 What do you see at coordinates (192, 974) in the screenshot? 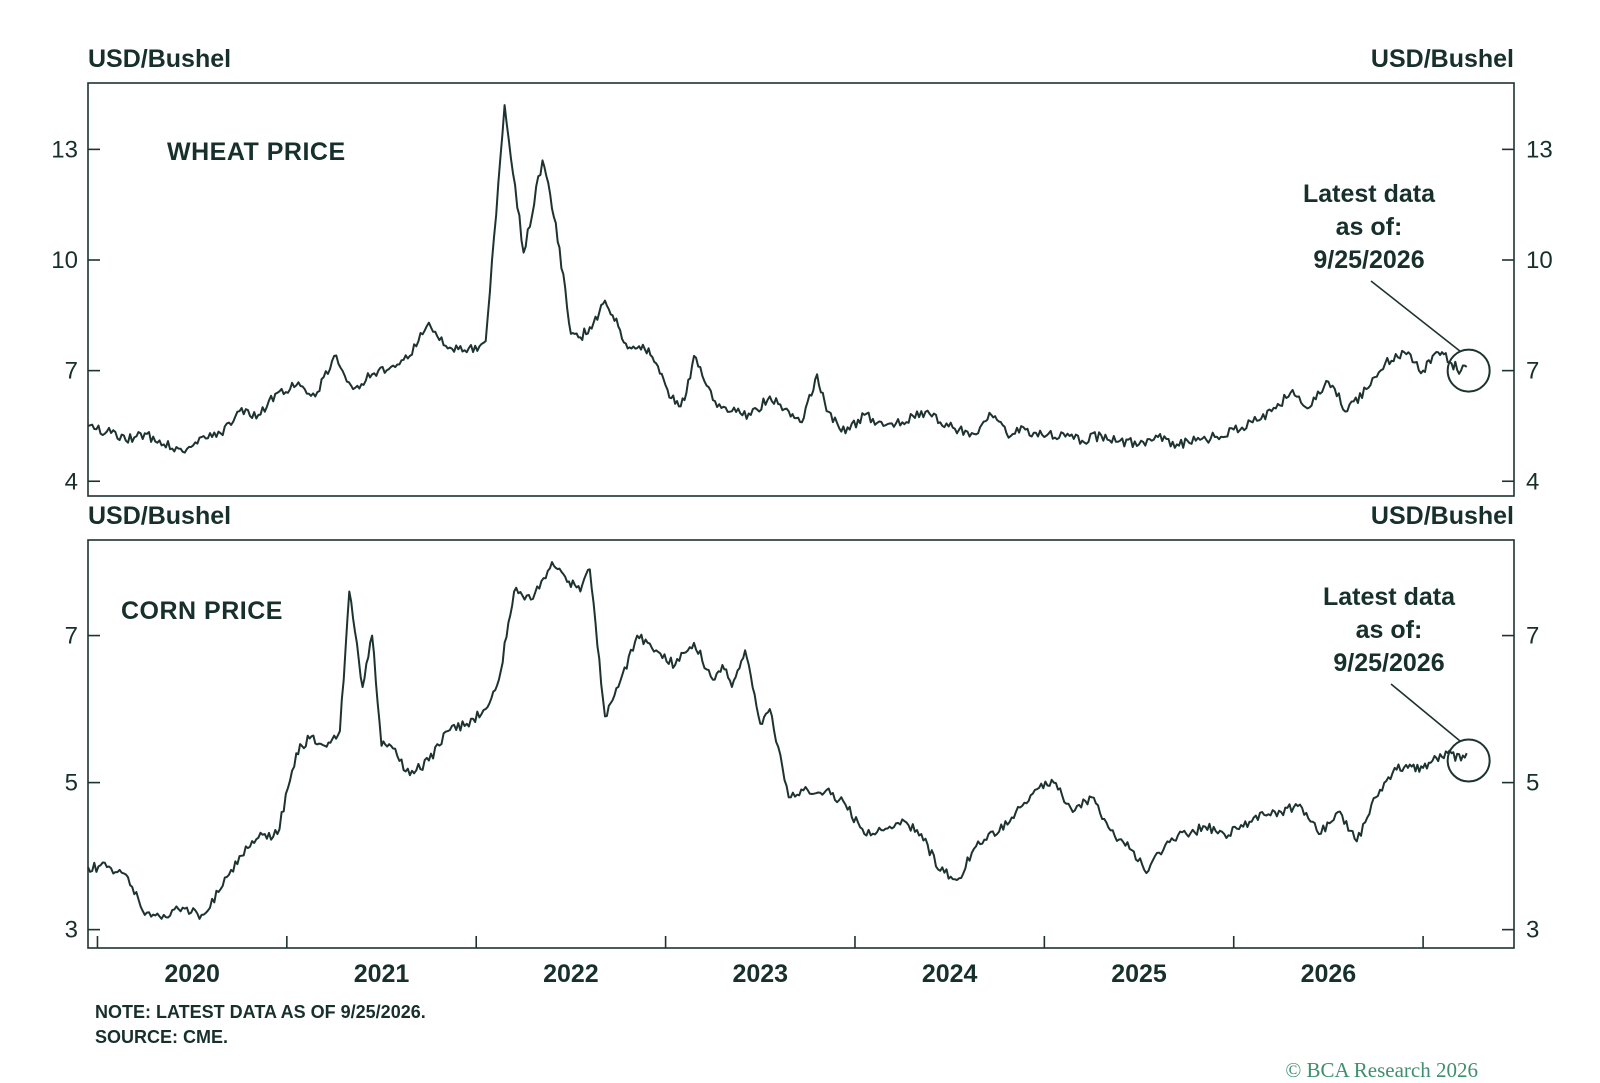
I see `x-tick-label-2020: 2020` at bounding box center [192, 974].